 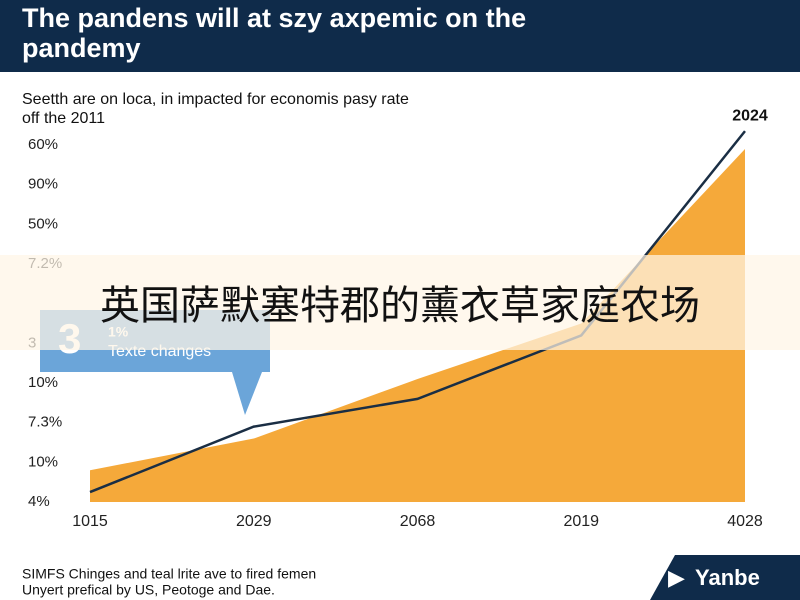 I want to click on x-tick-label: 4028, so click(x=745, y=521).